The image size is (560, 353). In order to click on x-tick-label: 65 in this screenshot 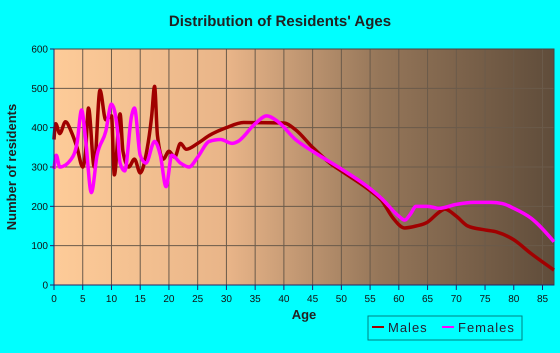, I will do `click(428, 299)`.